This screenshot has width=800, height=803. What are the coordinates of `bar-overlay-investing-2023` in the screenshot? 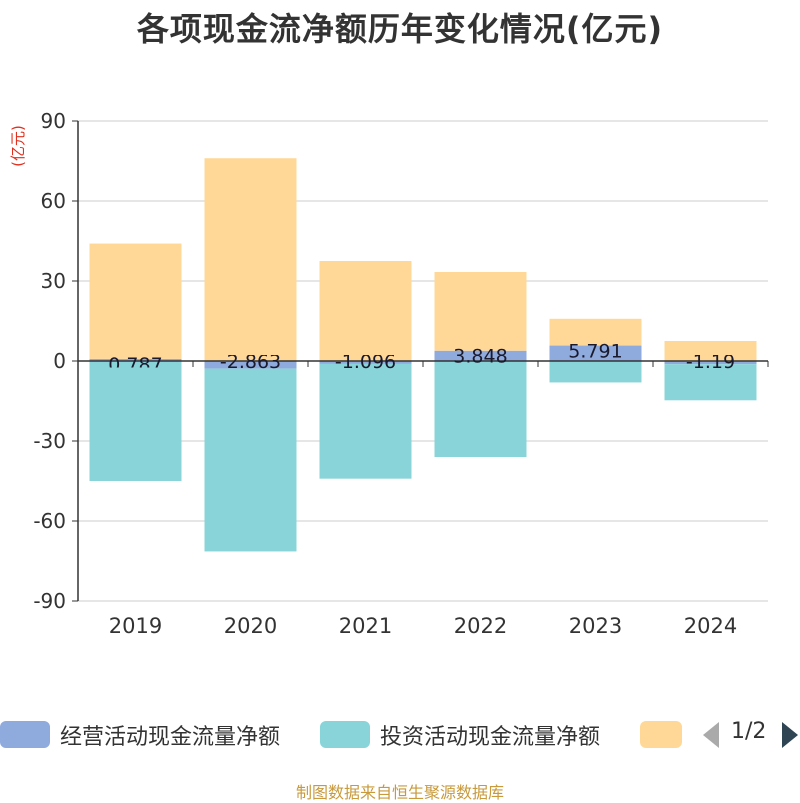 It's located at (595, 375).